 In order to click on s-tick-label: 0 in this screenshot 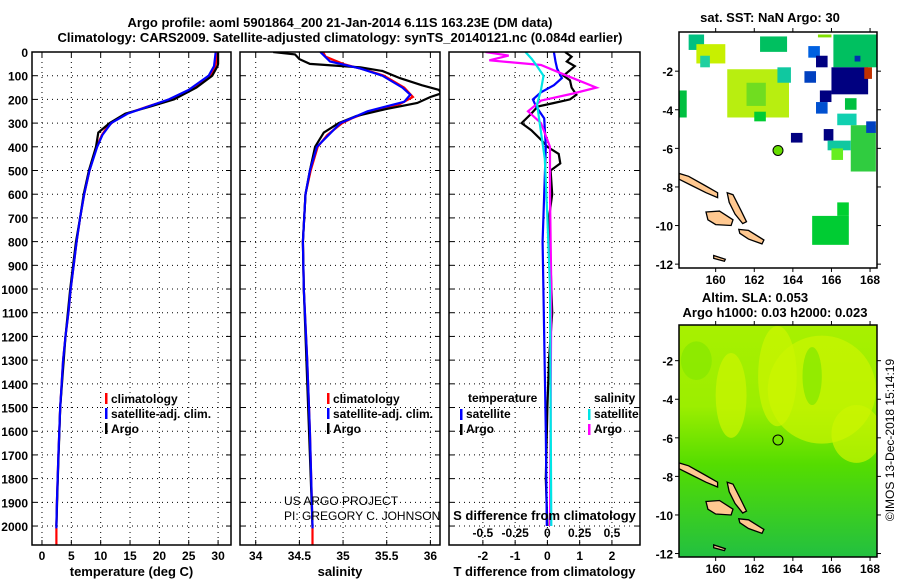, I will do `click(547, 533)`.